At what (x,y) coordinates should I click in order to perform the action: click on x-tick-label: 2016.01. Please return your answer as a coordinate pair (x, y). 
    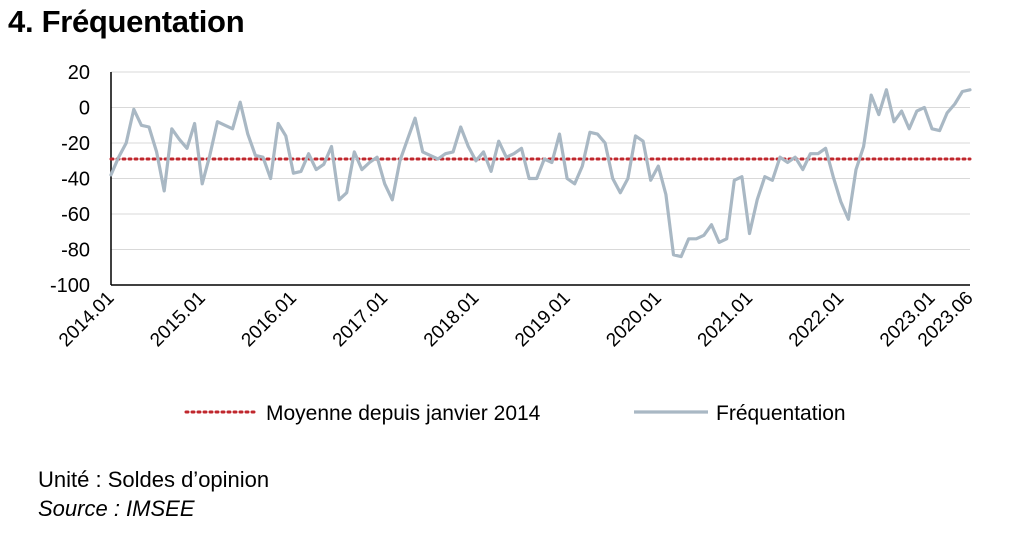
    Looking at the image, I should click on (269, 319).